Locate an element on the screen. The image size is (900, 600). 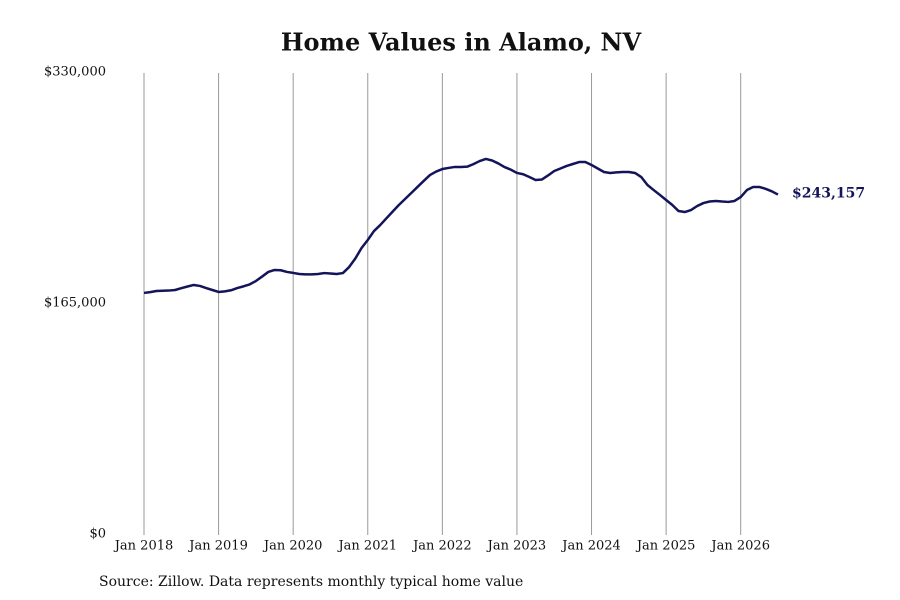
value-label: $243,157 is located at coordinates (828, 194).